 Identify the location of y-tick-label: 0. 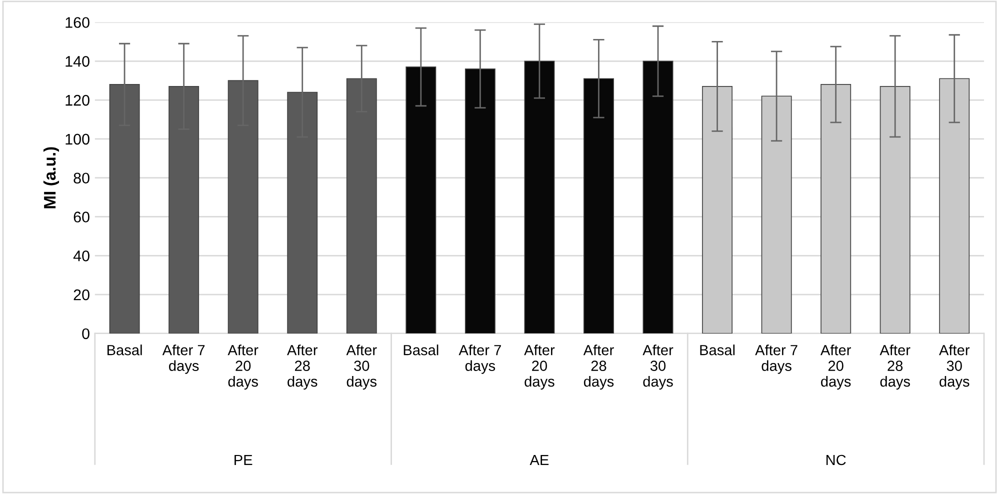
(86, 334).